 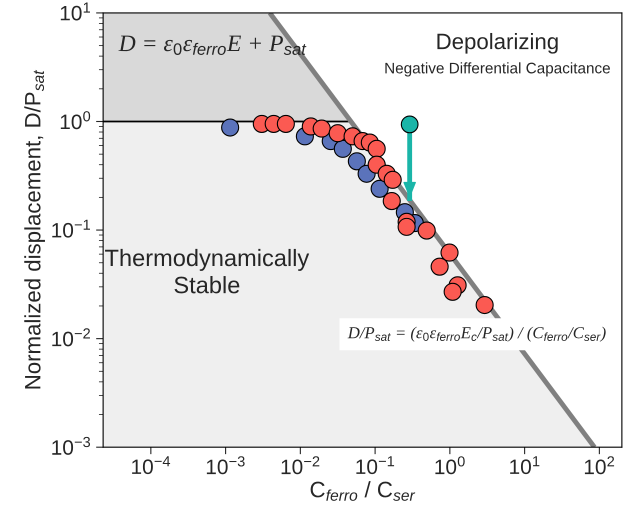 I want to click on x-tick-label: 10$^{0}$, so click(x=450, y=465).